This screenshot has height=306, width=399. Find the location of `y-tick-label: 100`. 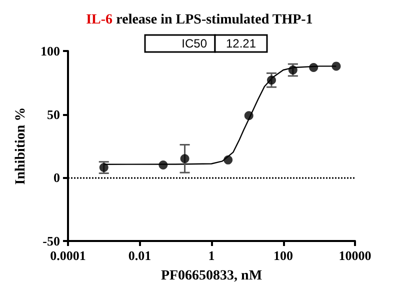

y-tick-label: 100 is located at coordinates (50, 51).